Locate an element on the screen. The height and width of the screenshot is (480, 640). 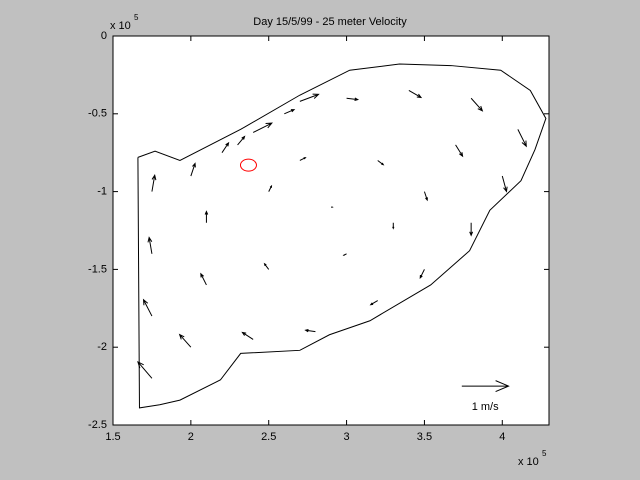
y-tick-label: -0.5 is located at coordinates (97, 114).